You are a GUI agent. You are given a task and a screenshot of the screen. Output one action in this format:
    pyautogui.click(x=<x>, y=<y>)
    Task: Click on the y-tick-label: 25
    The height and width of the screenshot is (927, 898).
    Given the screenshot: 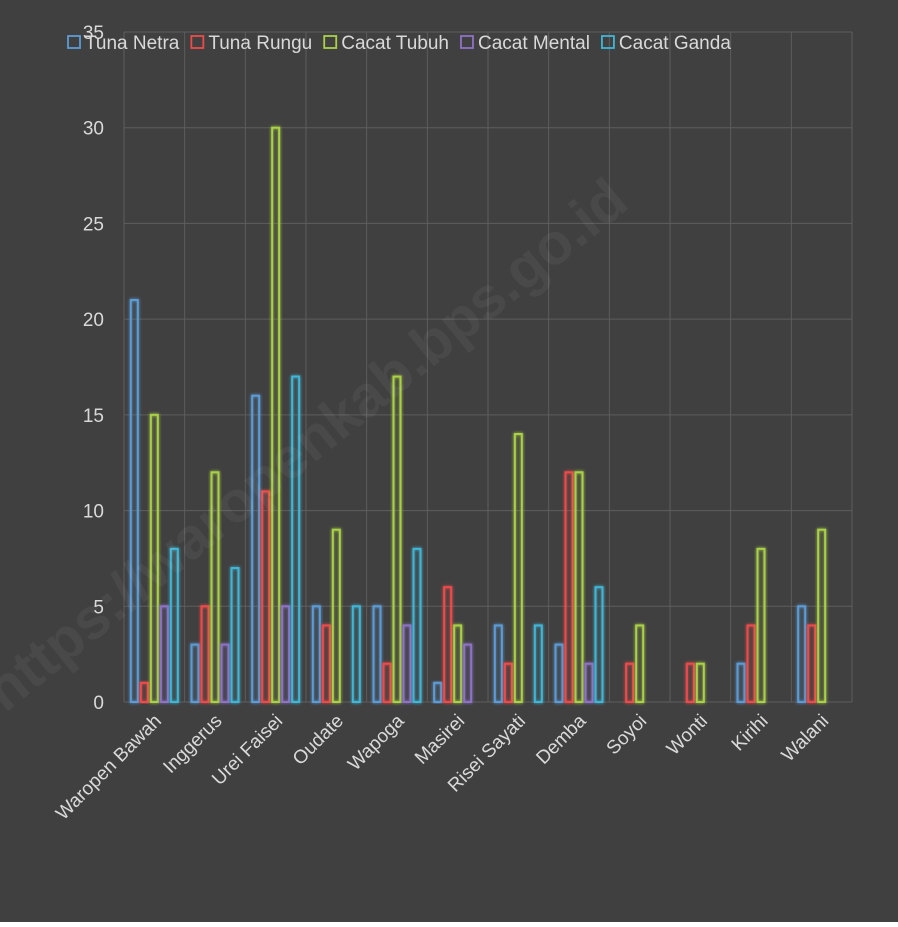 What is the action you would take?
    pyautogui.click(x=93, y=224)
    